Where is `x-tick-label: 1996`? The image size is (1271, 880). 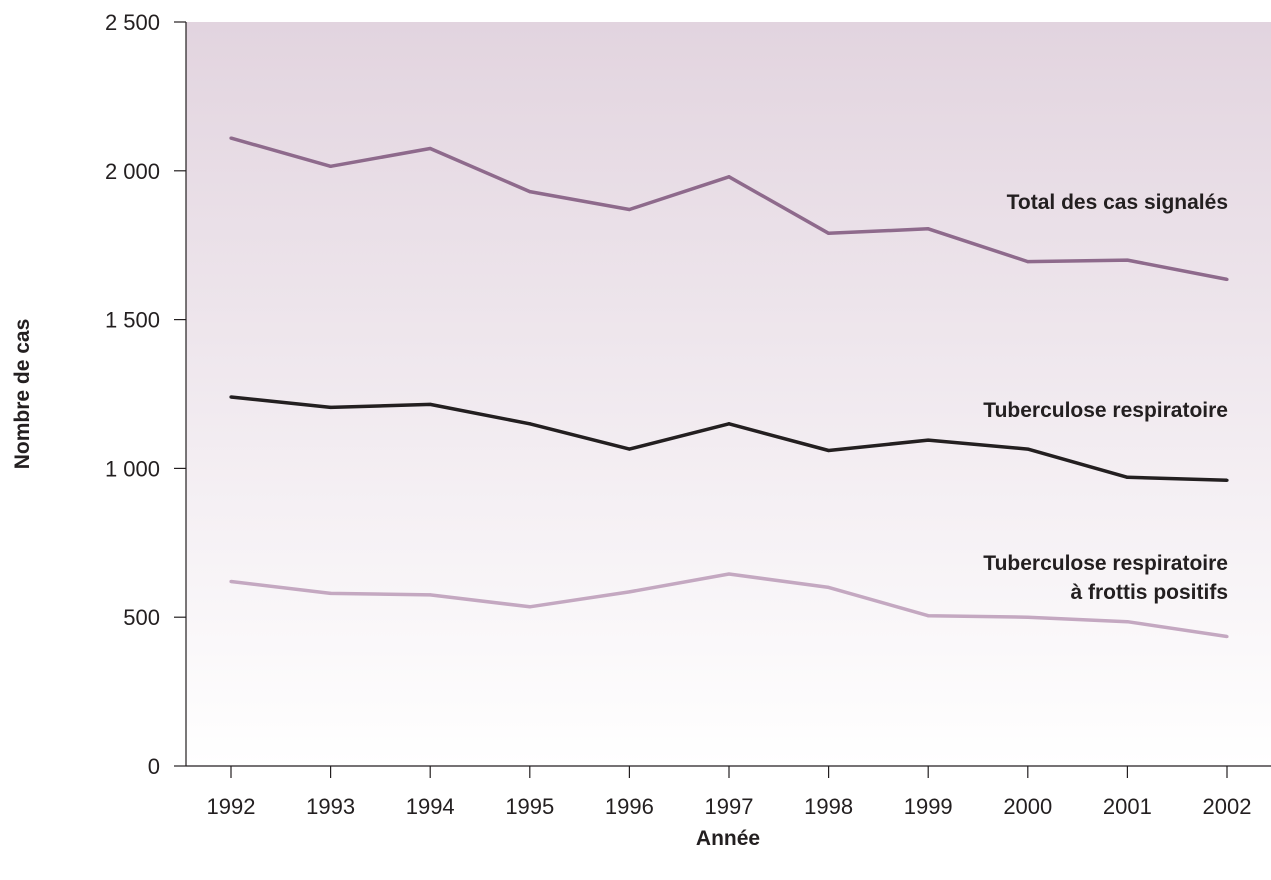 x-tick-label: 1996 is located at coordinates (629, 806).